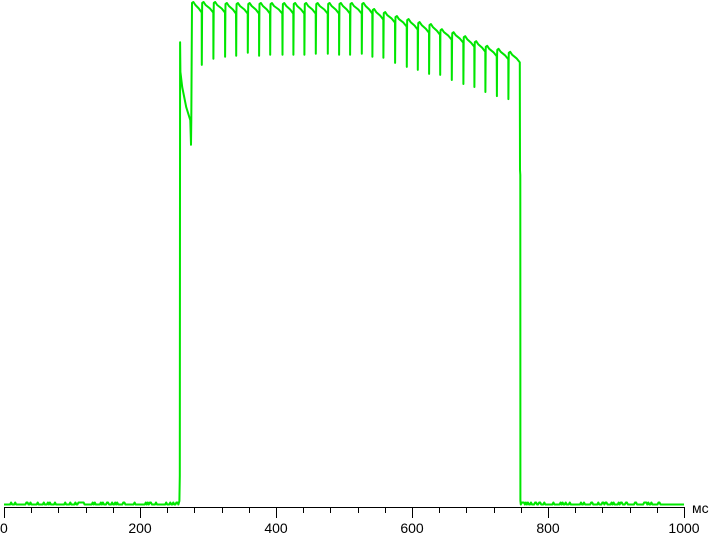  I want to click on x-tick-label: 1000, so click(683, 527).